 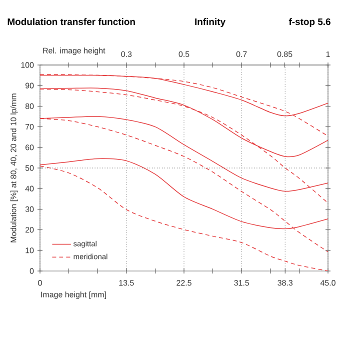 What do you see at coordinates (309, 22) in the screenshot?
I see `text: f-stop 5.6` at bounding box center [309, 22].